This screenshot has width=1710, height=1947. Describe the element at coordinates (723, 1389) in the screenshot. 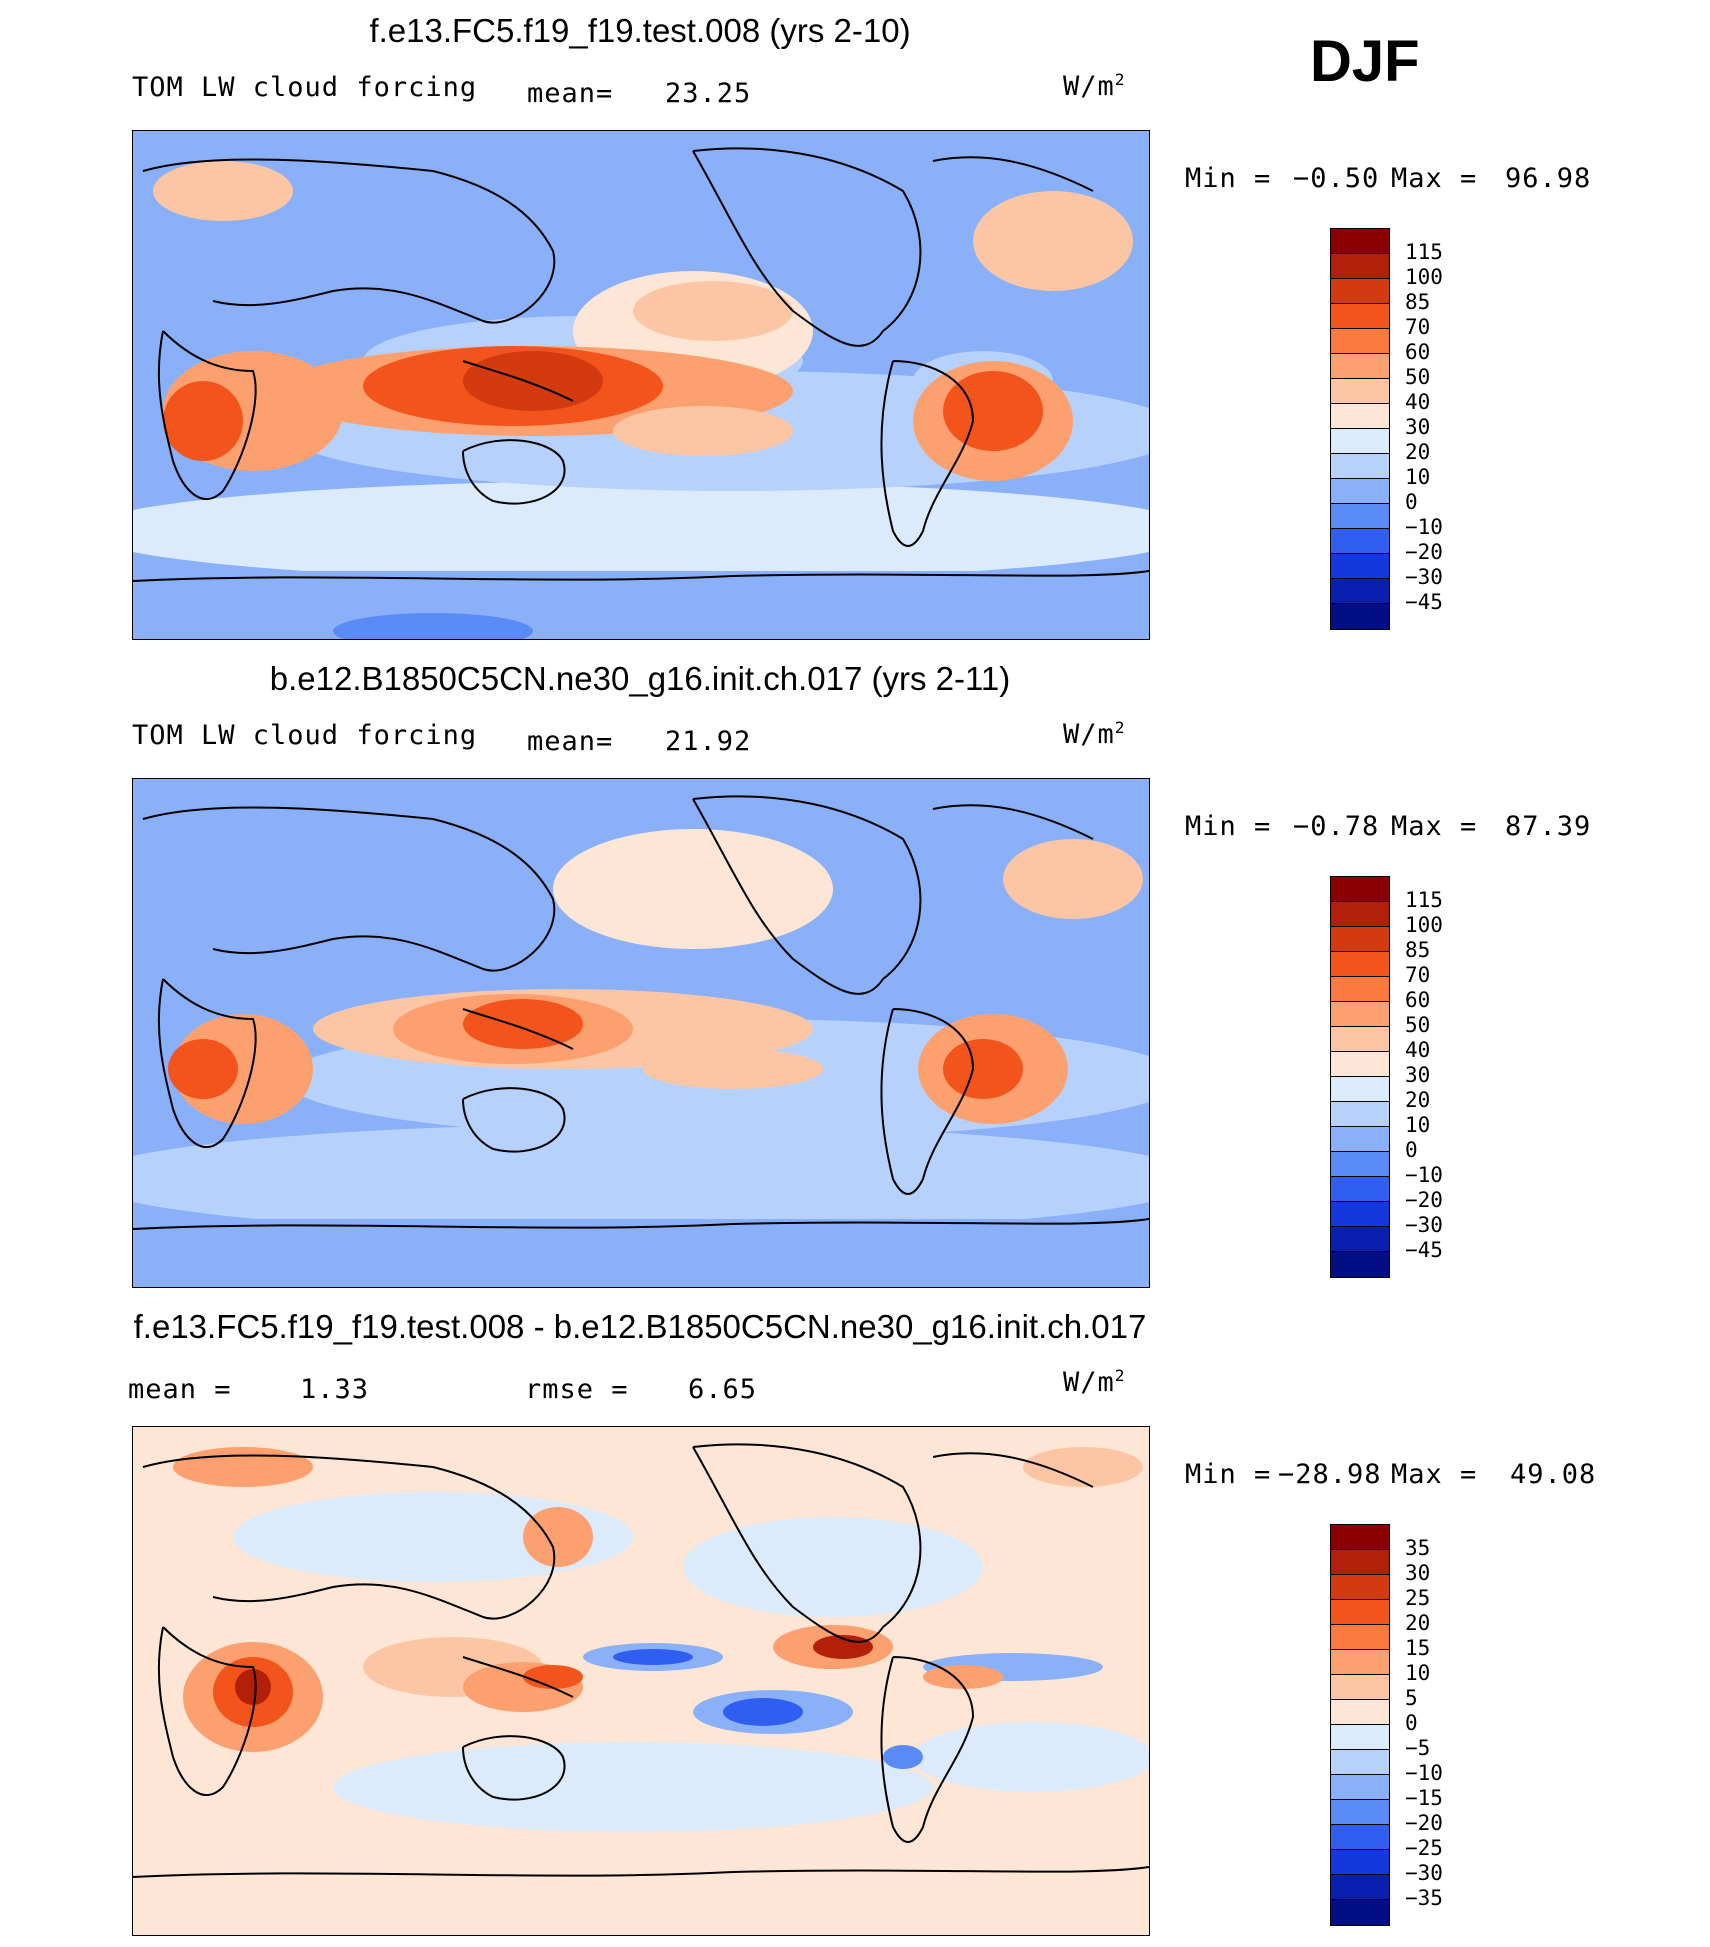

I see `panel3-rmse-value: 6.65` at that location.